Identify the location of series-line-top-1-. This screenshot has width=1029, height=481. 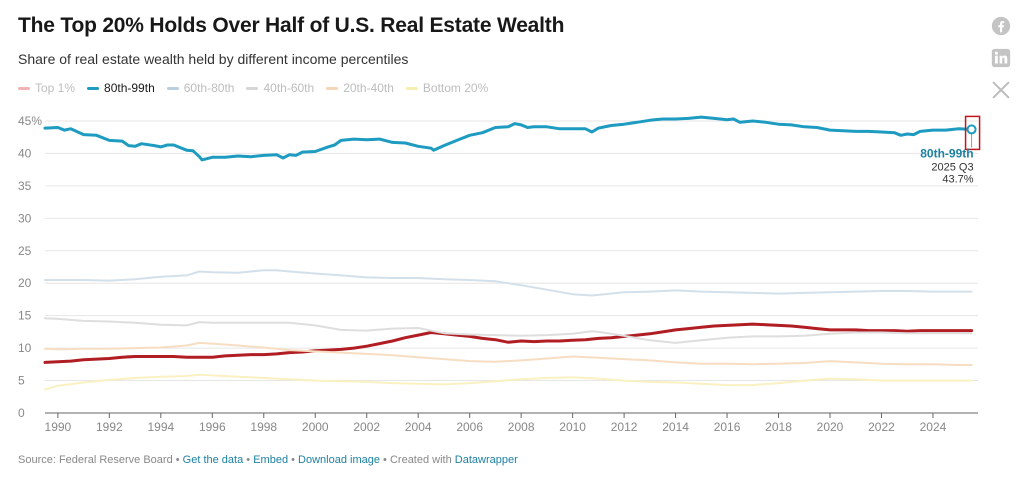
(508, 343).